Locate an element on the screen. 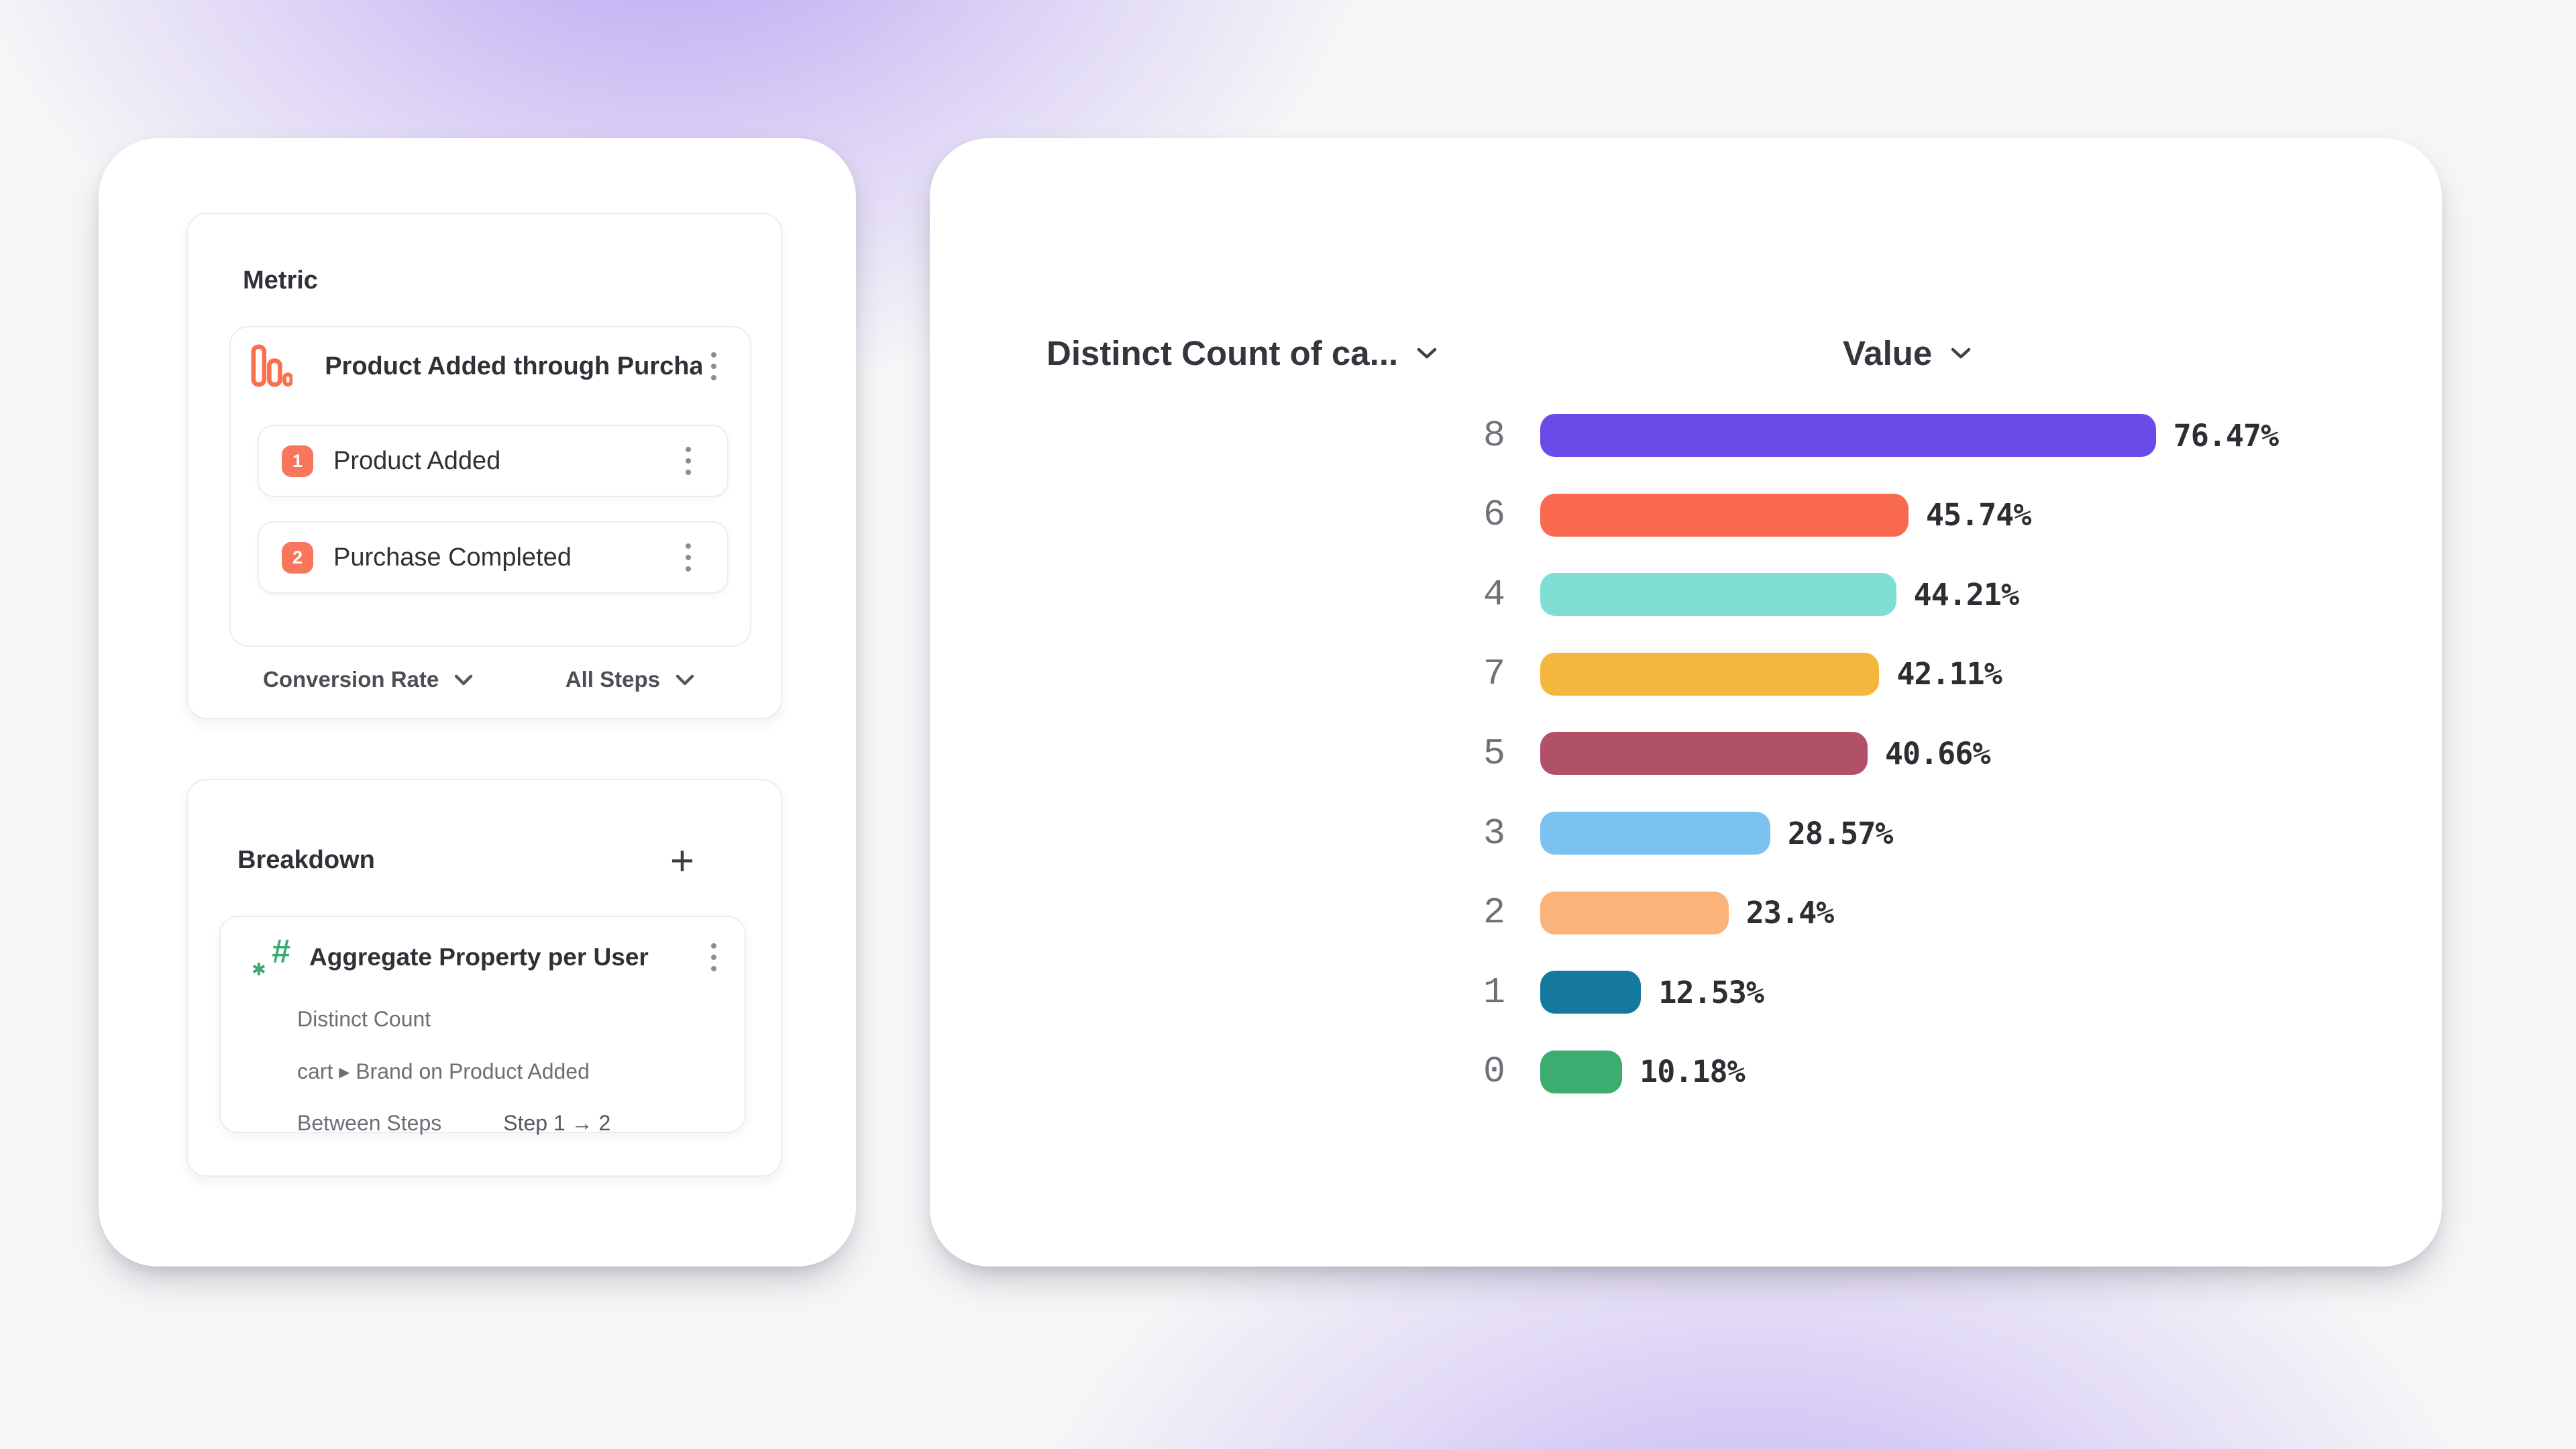 The image size is (2576, 1449). bar-row: 1 12.53% is located at coordinates (1686, 992).